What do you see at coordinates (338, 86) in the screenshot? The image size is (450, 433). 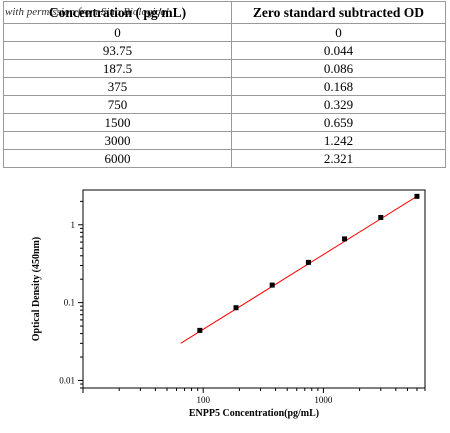 I see `cell-od: 0.168` at bounding box center [338, 86].